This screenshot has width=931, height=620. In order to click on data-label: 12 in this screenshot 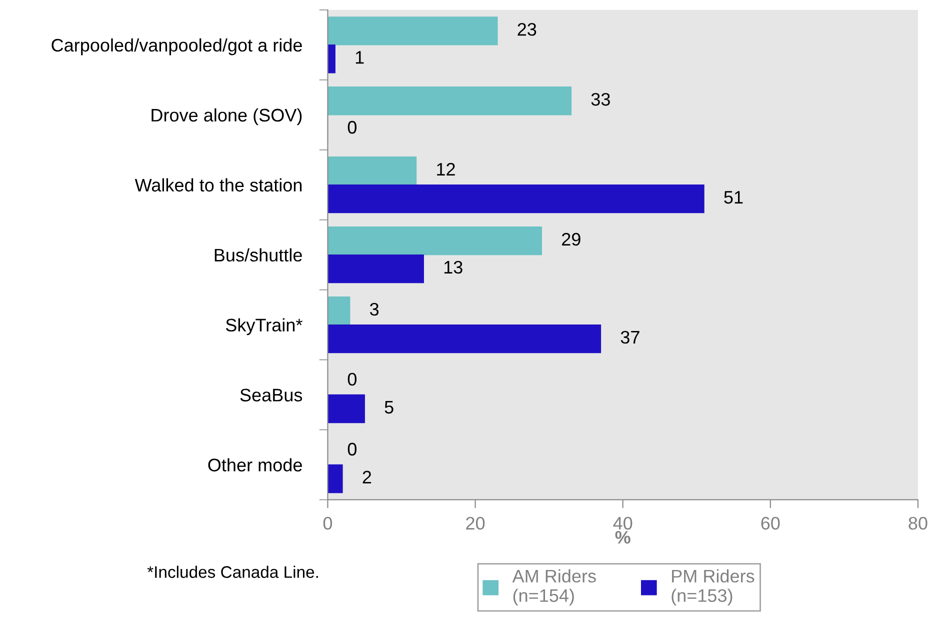, I will do `click(446, 169)`.